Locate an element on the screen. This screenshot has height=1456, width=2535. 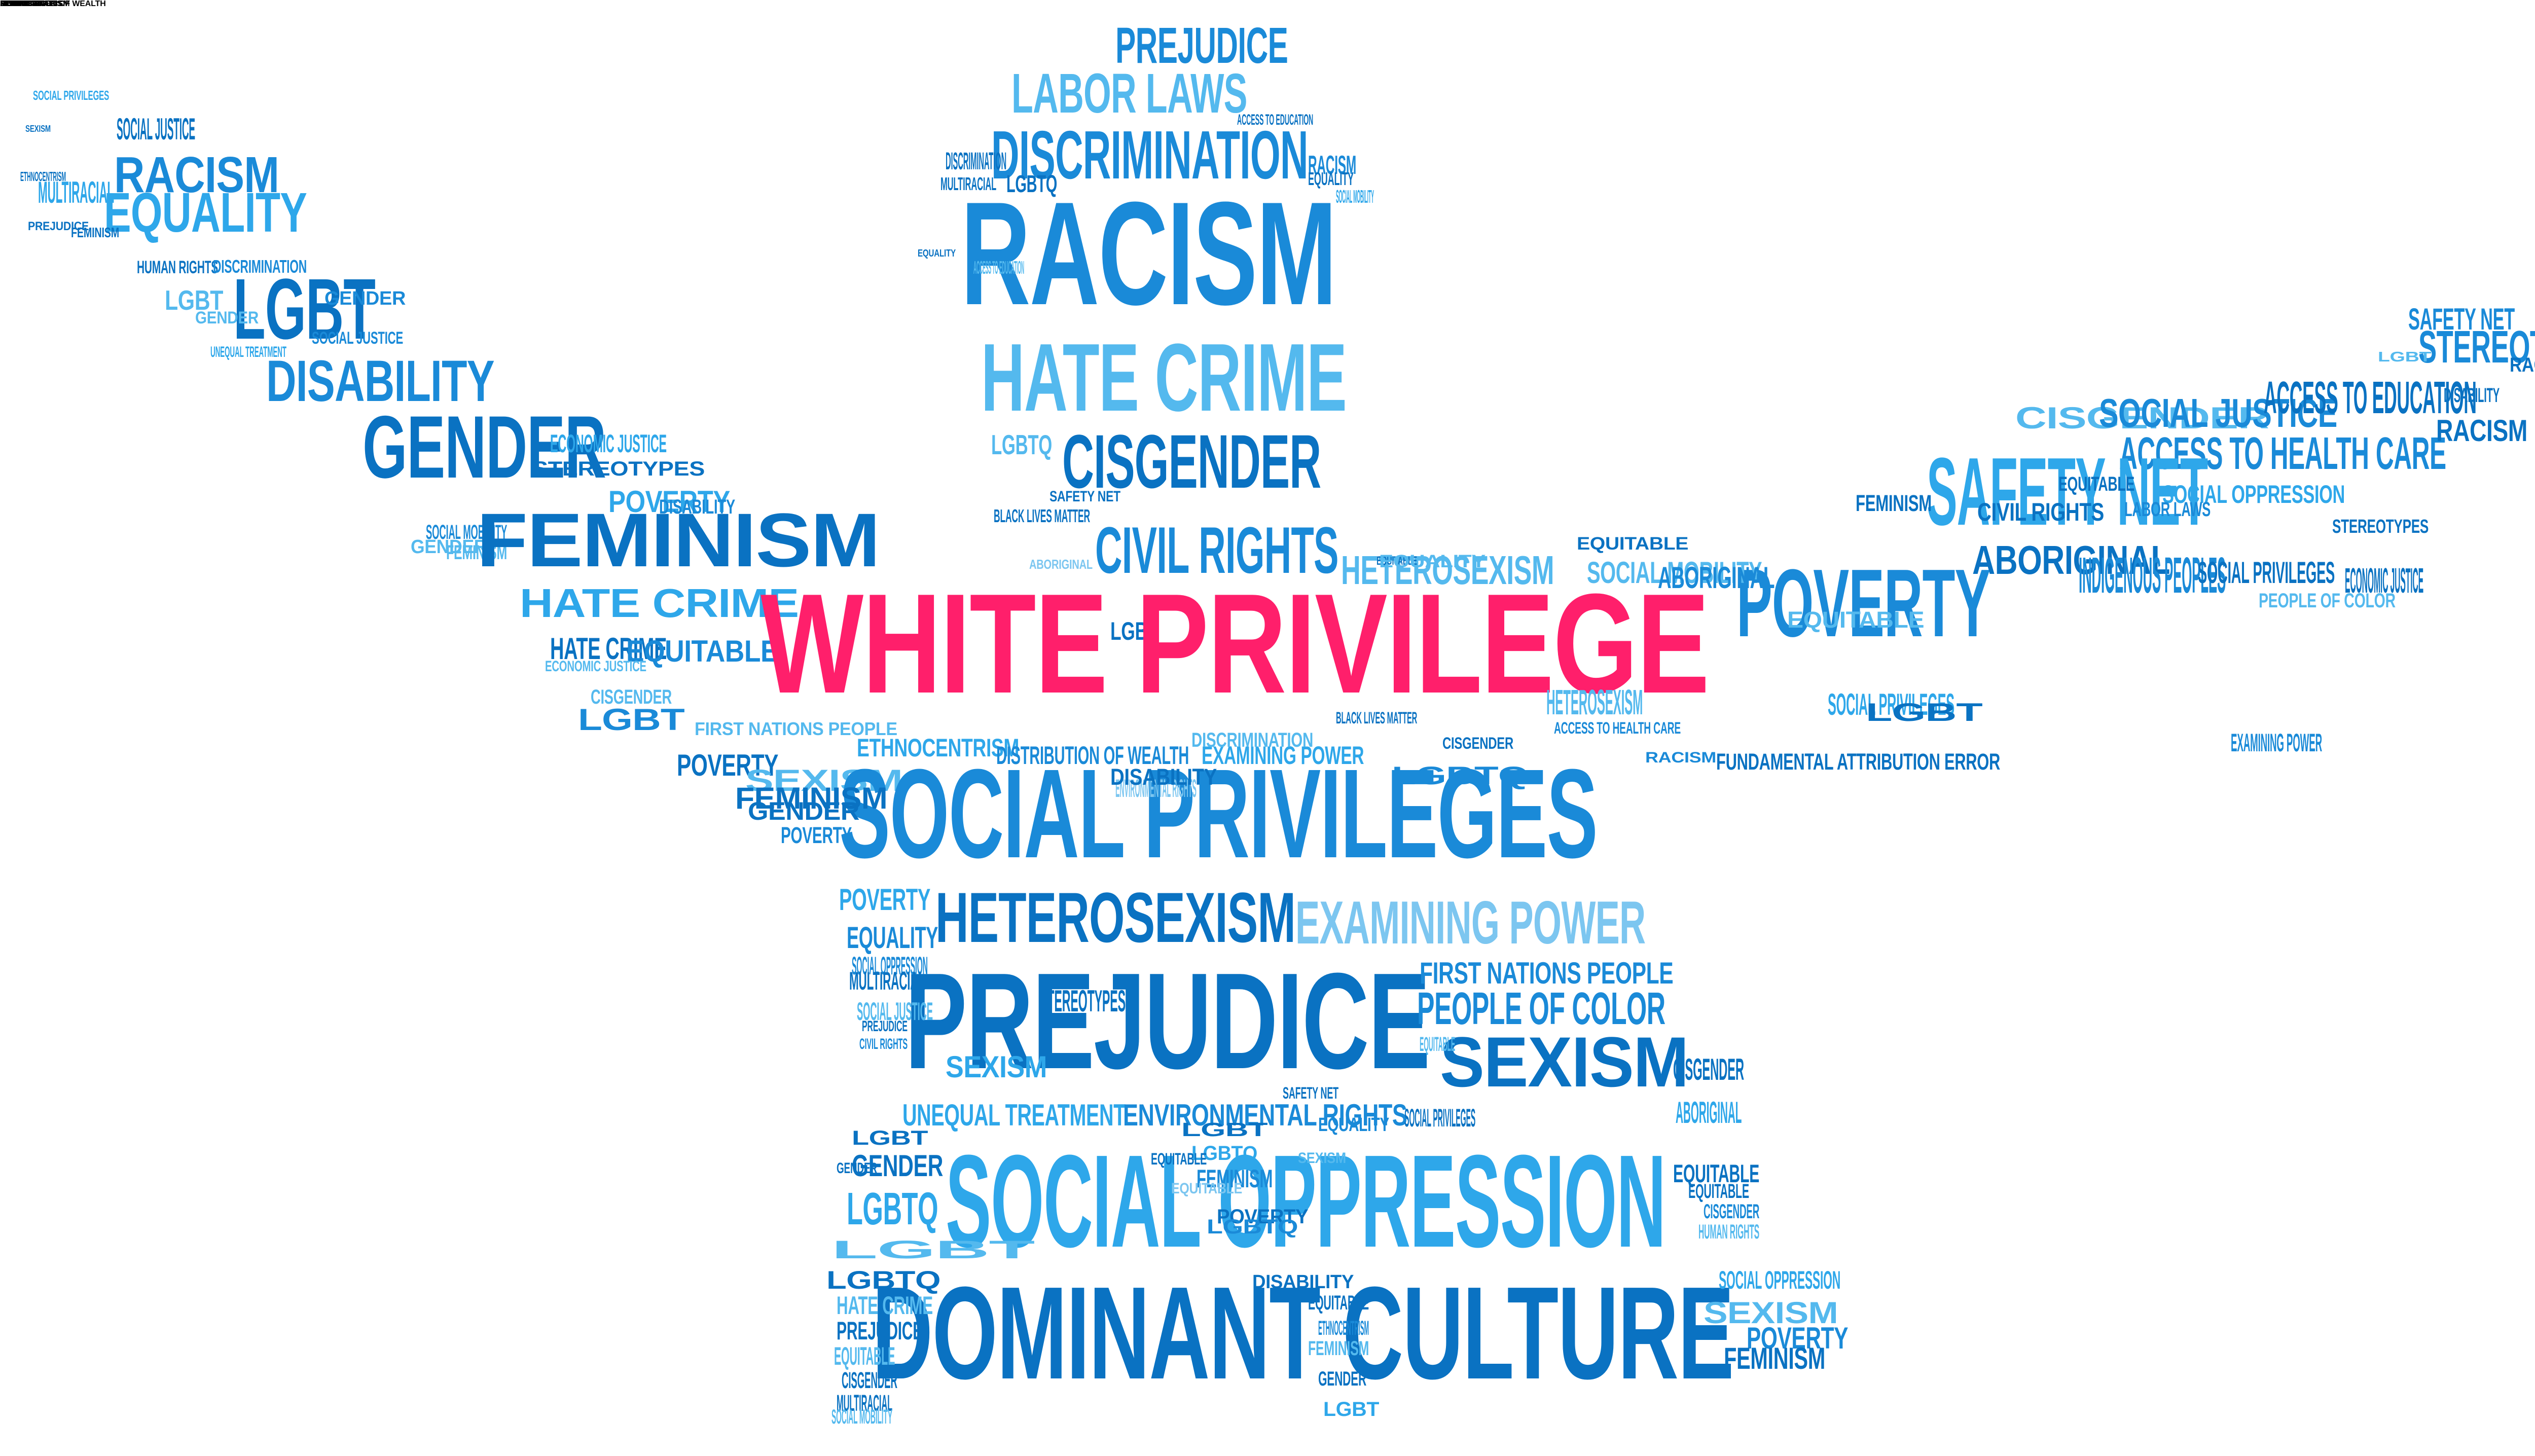
word: CIVIL RIGHTS is located at coordinates (2040, 512).